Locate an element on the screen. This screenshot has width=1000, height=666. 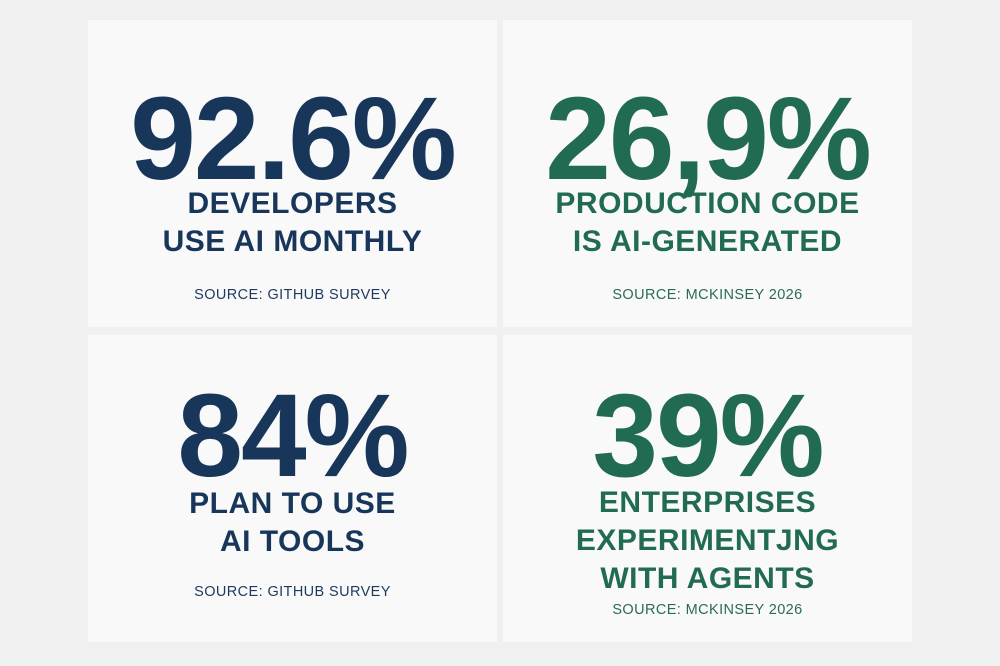
stat-value: 92.6% is located at coordinates (293, 139).